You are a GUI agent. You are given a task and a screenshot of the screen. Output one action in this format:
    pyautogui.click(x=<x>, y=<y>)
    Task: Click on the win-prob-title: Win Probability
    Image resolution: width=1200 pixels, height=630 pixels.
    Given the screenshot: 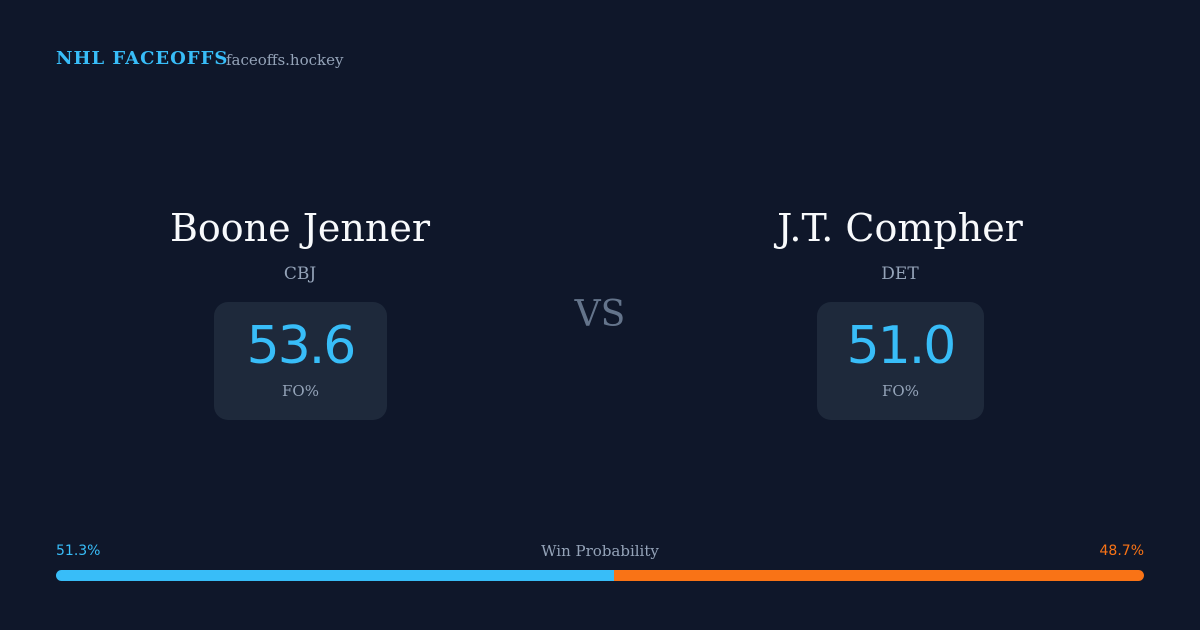 What is the action you would take?
    pyautogui.click(x=600, y=551)
    